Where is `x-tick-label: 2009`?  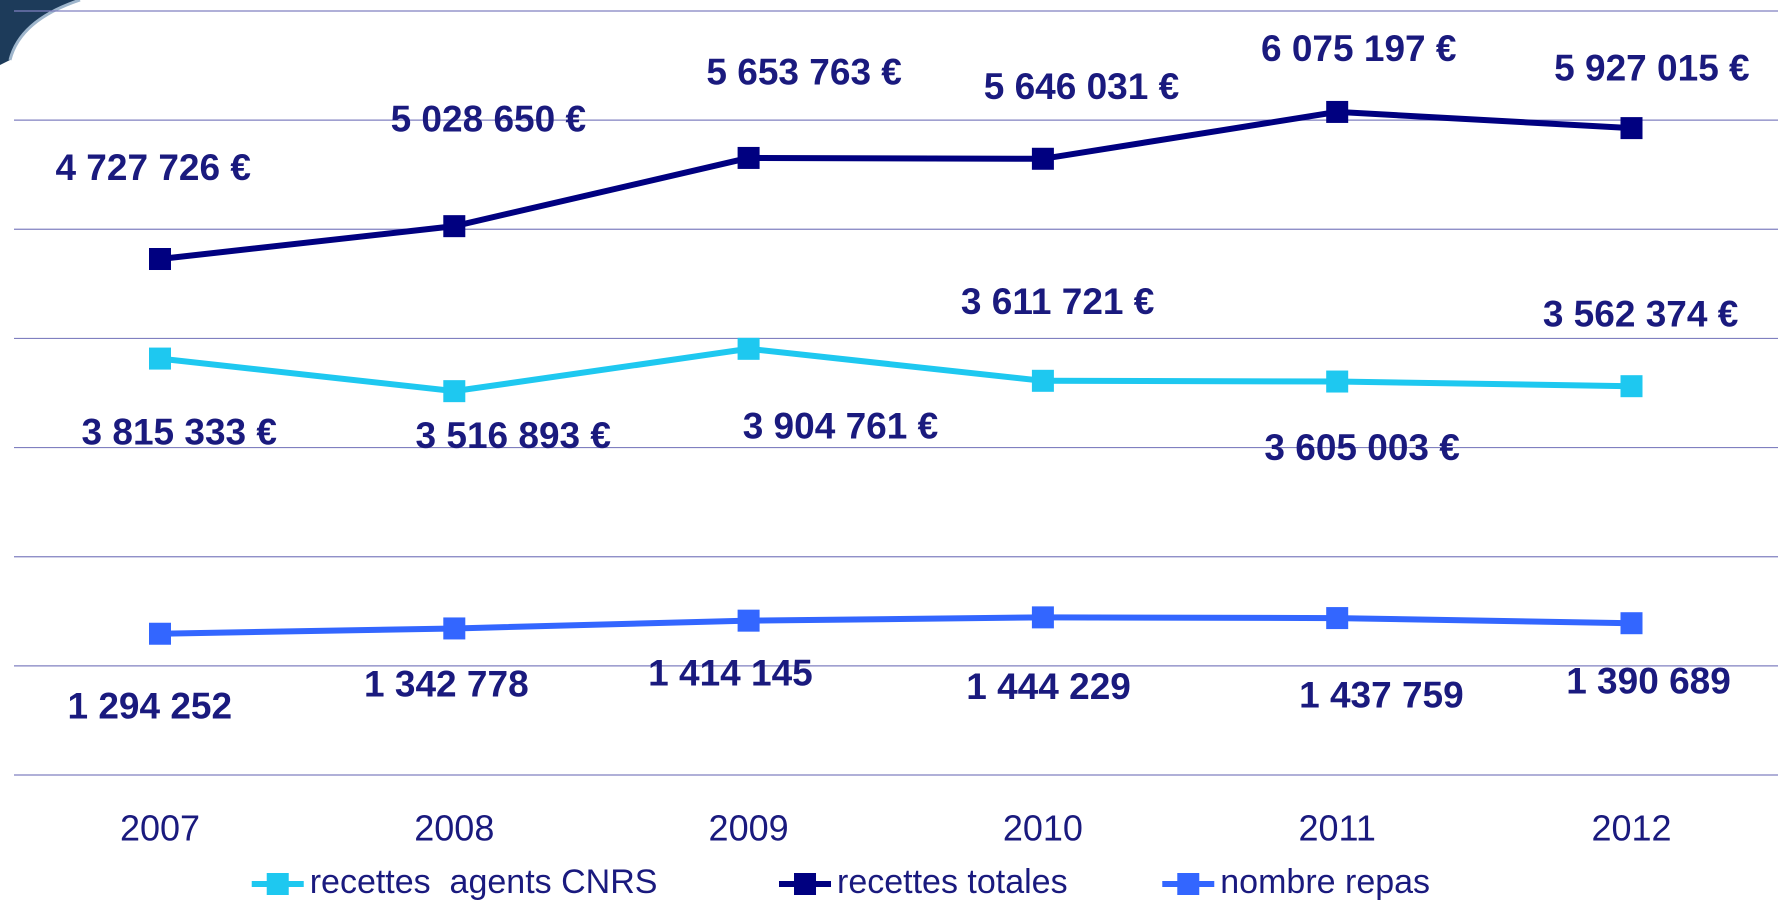
x-tick-label: 2009 is located at coordinates (749, 828).